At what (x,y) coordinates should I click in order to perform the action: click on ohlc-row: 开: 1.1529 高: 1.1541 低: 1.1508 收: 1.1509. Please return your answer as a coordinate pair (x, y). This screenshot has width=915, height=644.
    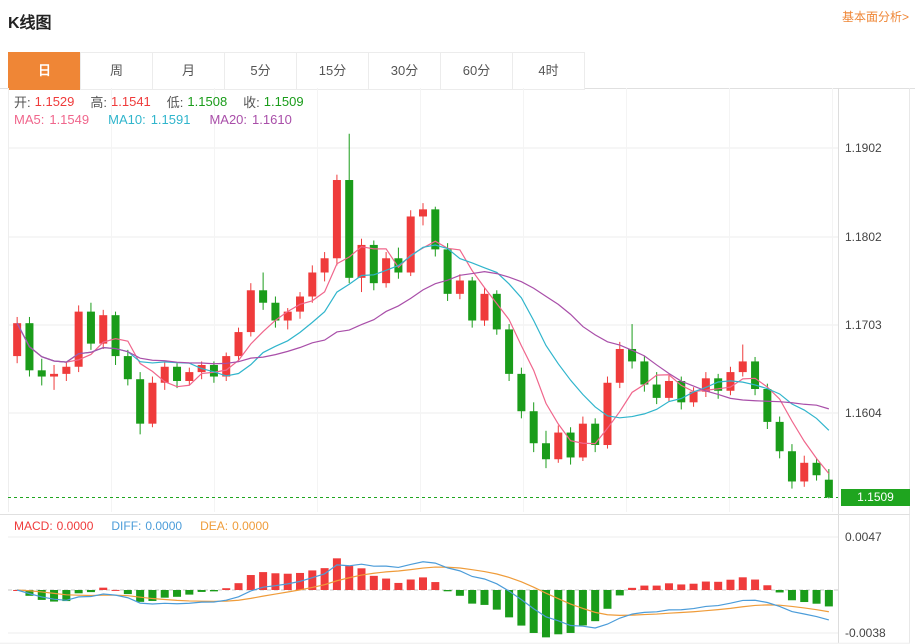
    Looking at the image, I should click on (159, 101).